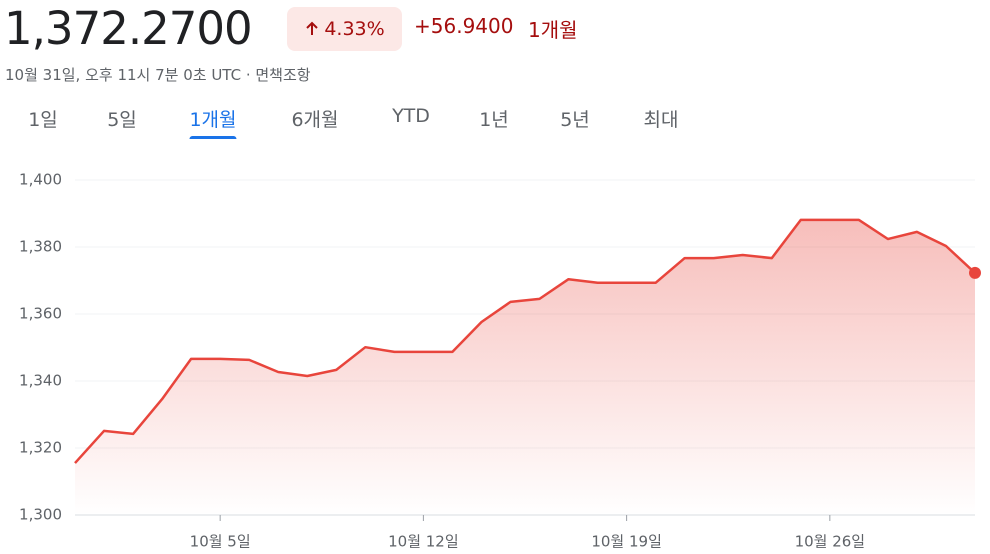 The image size is (990, 554). Describe the element at coordinates (40, 448) in the screenshot. I see `y-tick-label: 1,320` at that location.